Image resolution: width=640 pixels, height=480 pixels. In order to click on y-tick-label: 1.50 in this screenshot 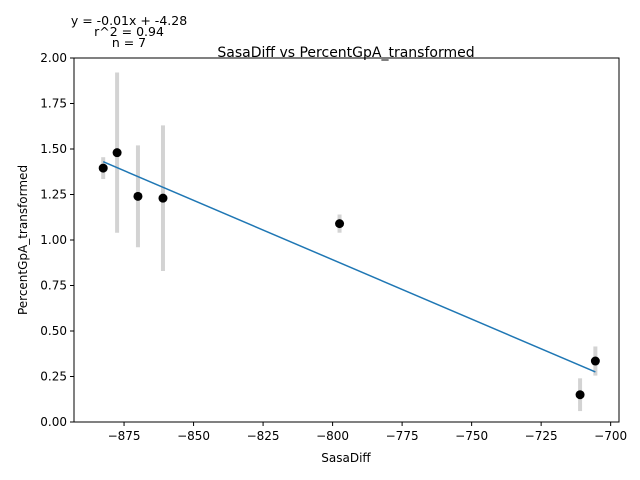, I will do `click(53, 149)`.